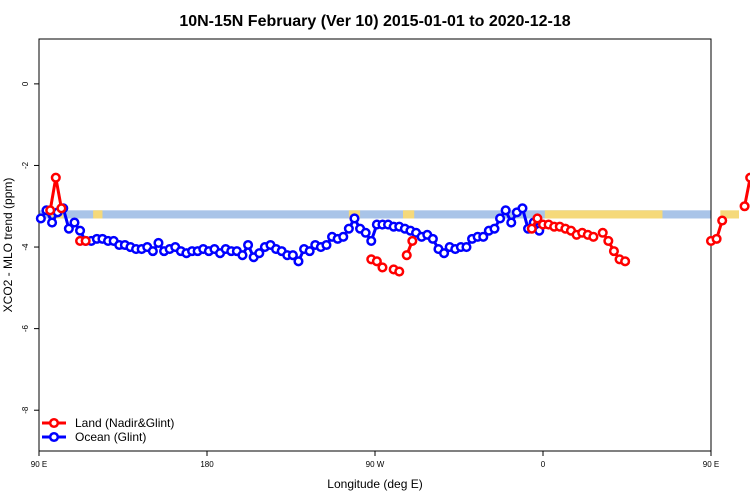 Image resolution: width=750 pixels, height=500 pixels. Describe the element at coordinates (746, 192) in the screenshot. I see `land-line` at that location.